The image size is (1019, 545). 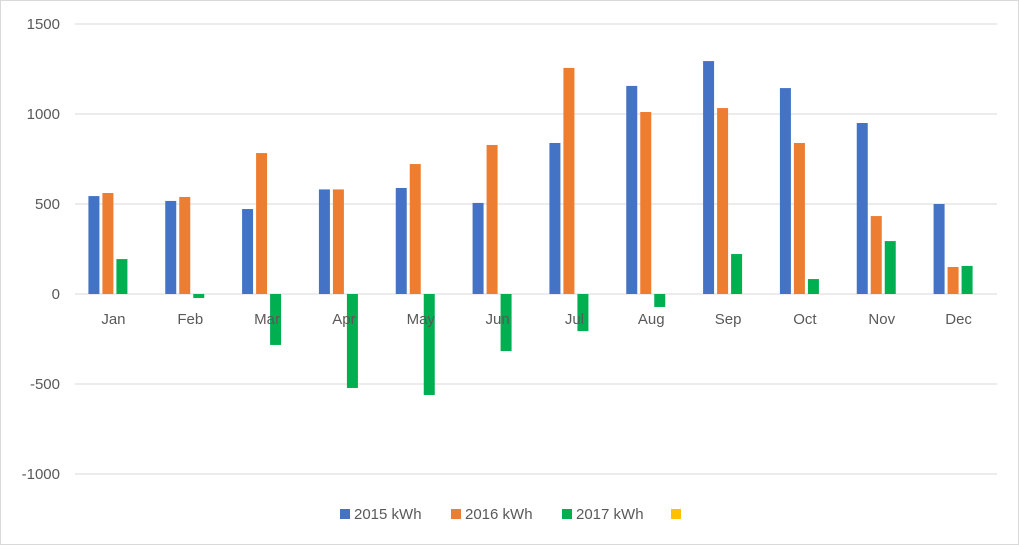 I want to click on x-tick-label: Nov, so click(x=881, y=319).